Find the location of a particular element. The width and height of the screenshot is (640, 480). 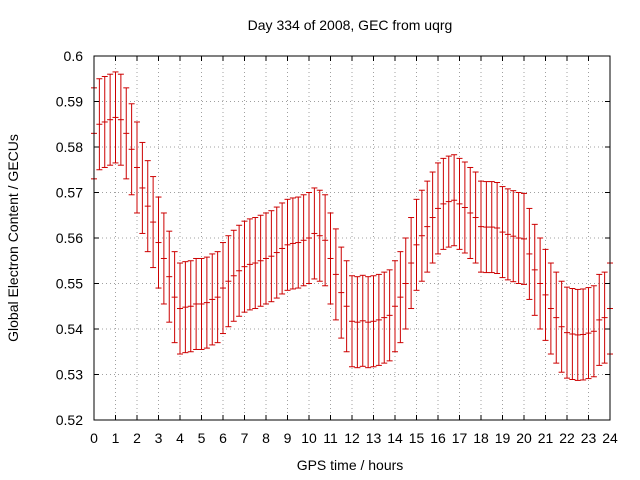

x-tick-label: 16 is located at coordinates (438, 438).